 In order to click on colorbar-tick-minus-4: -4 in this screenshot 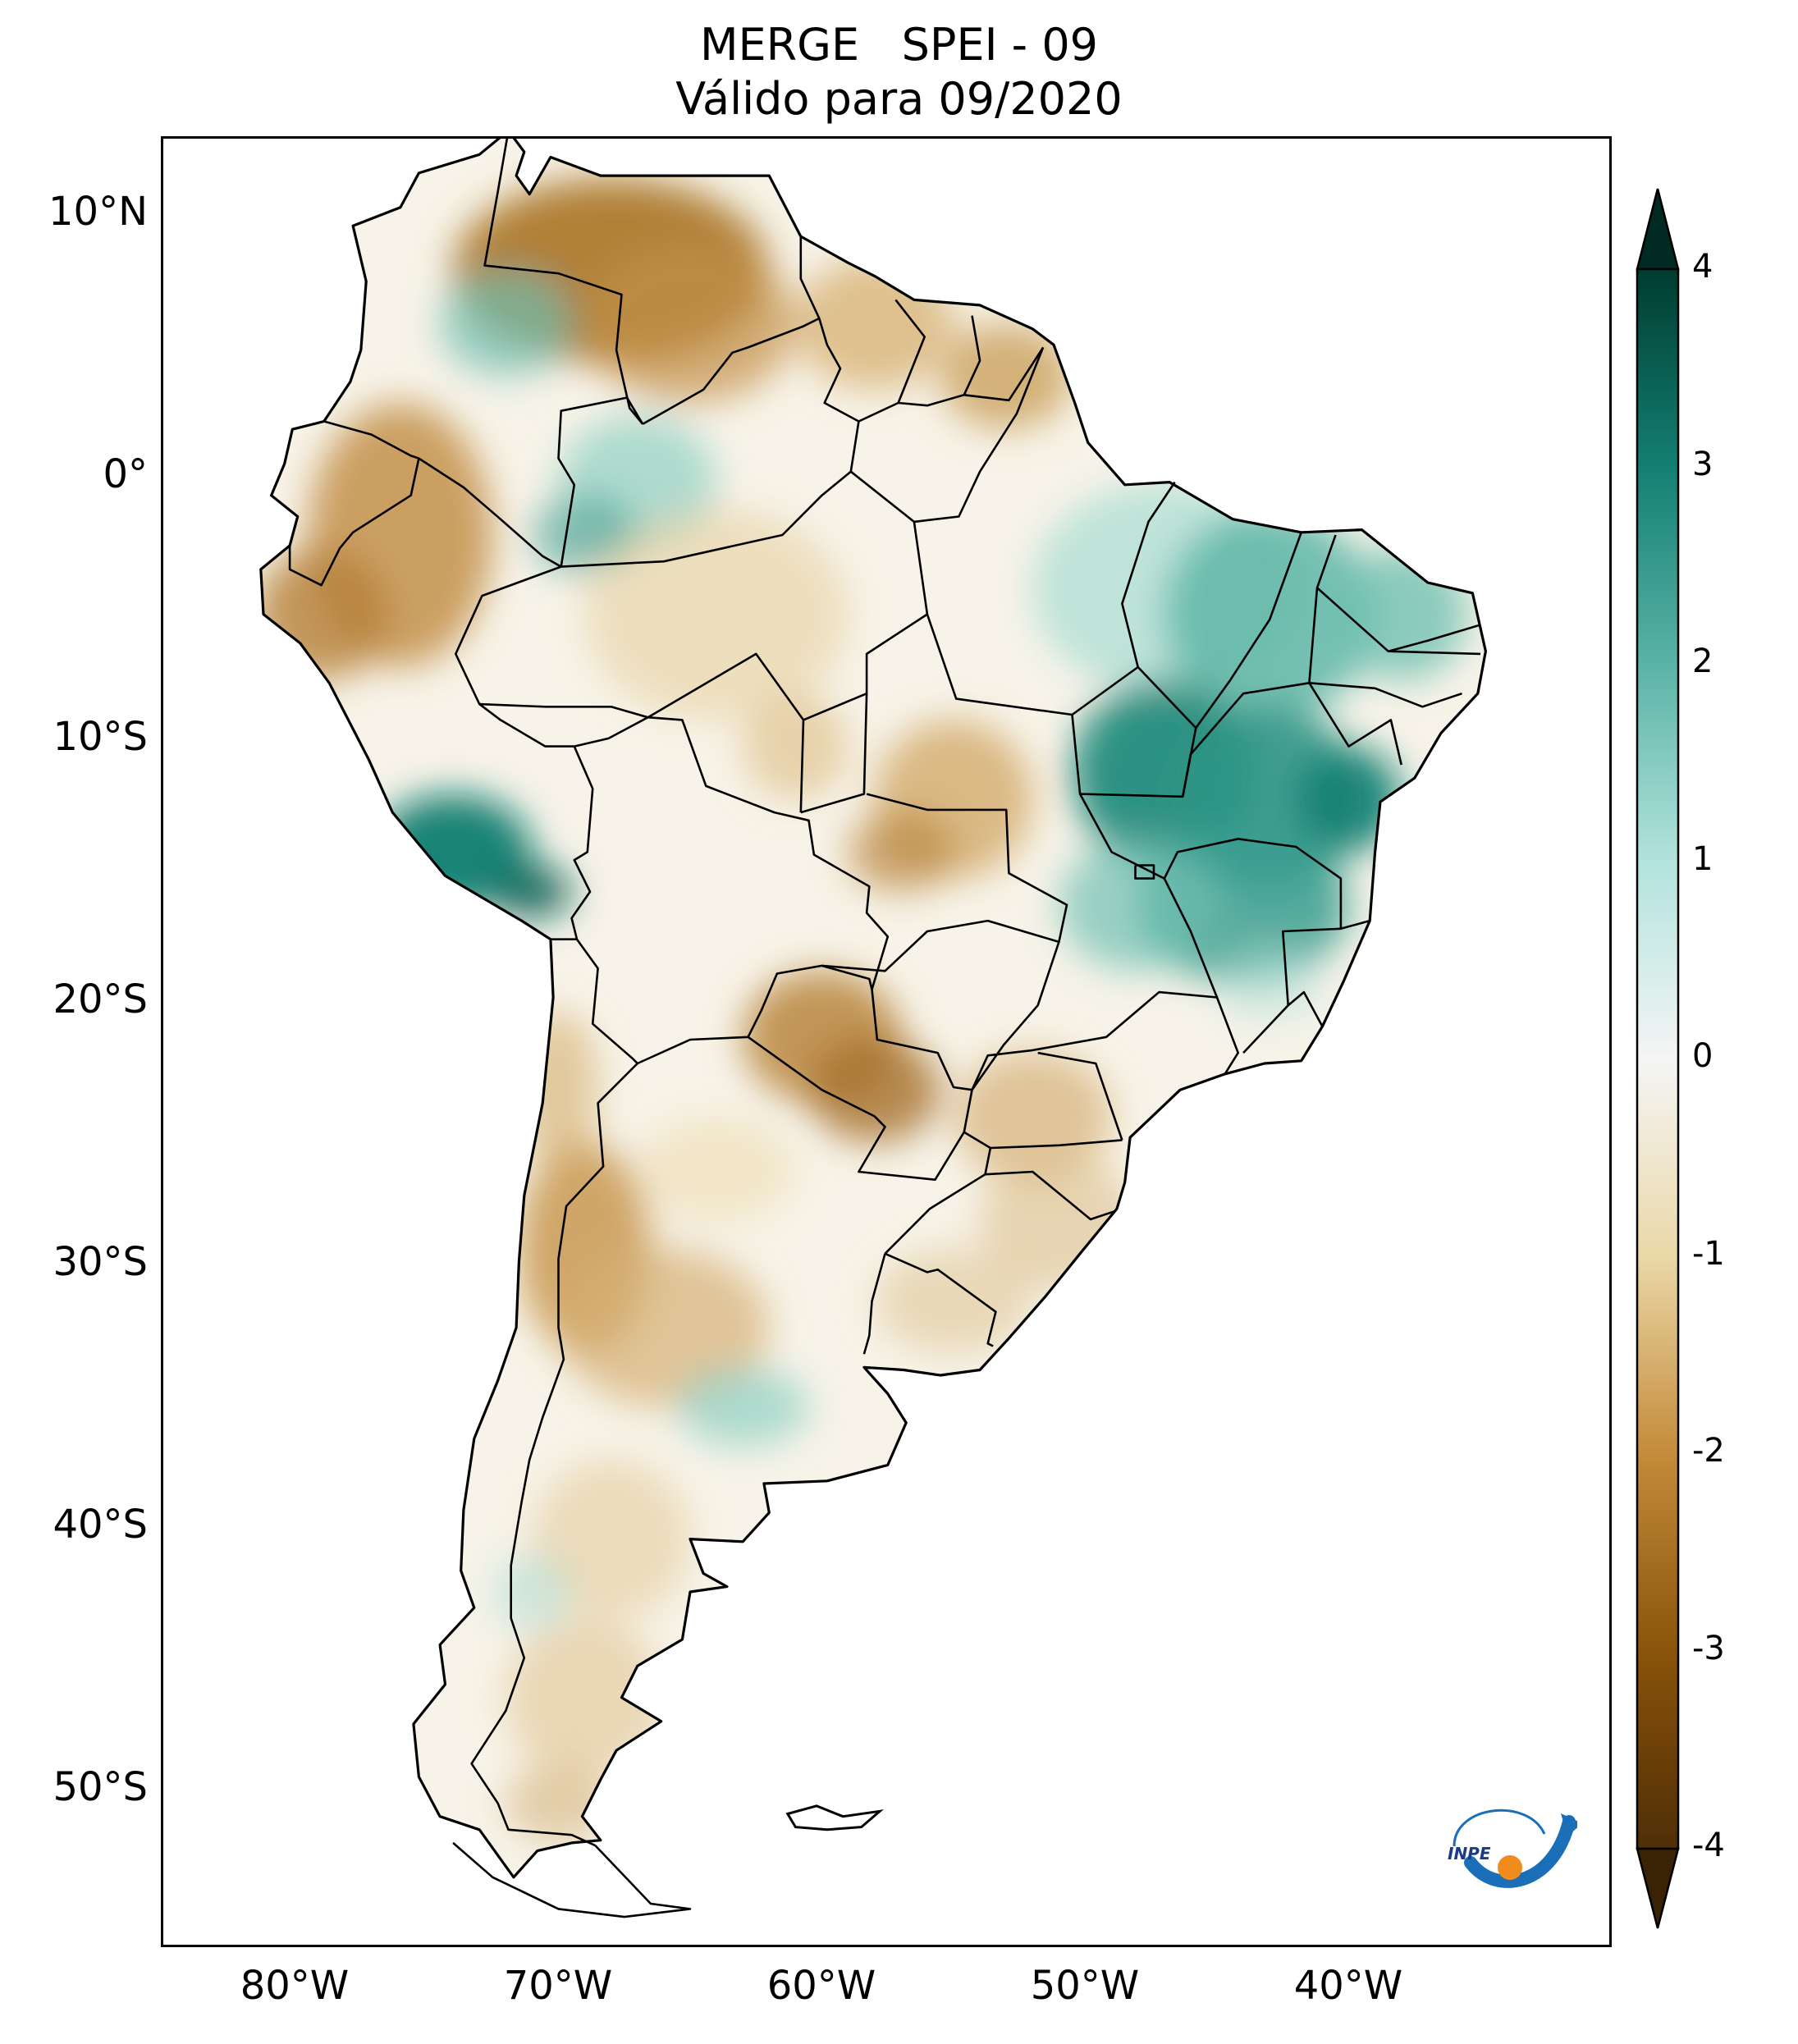, I will do `click(1708, 1845)`.